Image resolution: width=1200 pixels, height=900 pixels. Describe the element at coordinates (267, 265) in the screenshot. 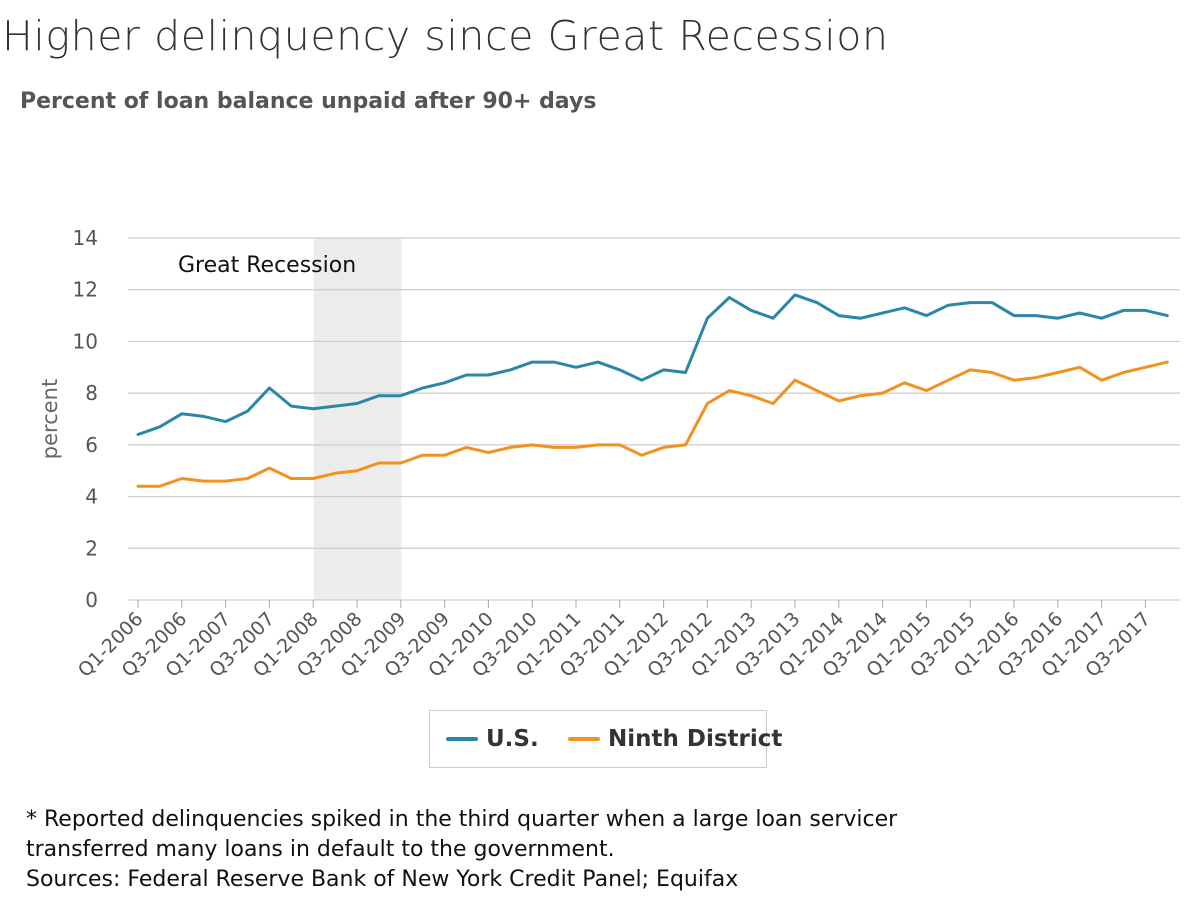

I see `recession-label: Great Recession` at that location.